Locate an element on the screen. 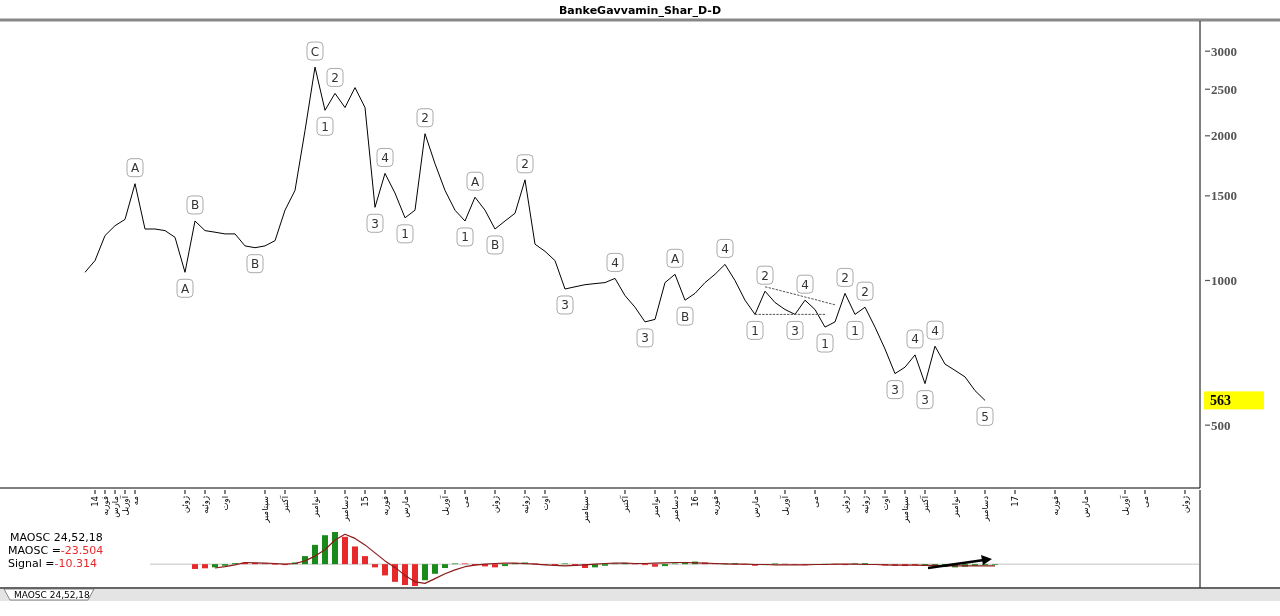 Image resolution: width=1280 pixels, height=616 pixels. y-tick-label: 1000 is located at coordinates (1224, 280).